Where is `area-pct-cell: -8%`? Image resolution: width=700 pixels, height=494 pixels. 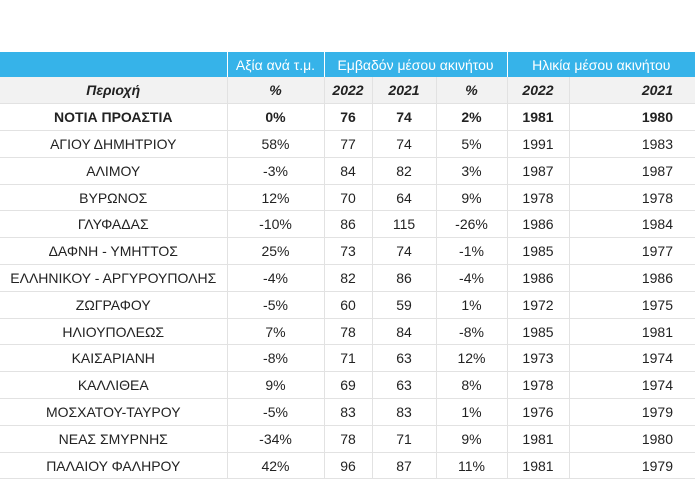 area-pct-cell: -8% is located at coordinates (471, 332).